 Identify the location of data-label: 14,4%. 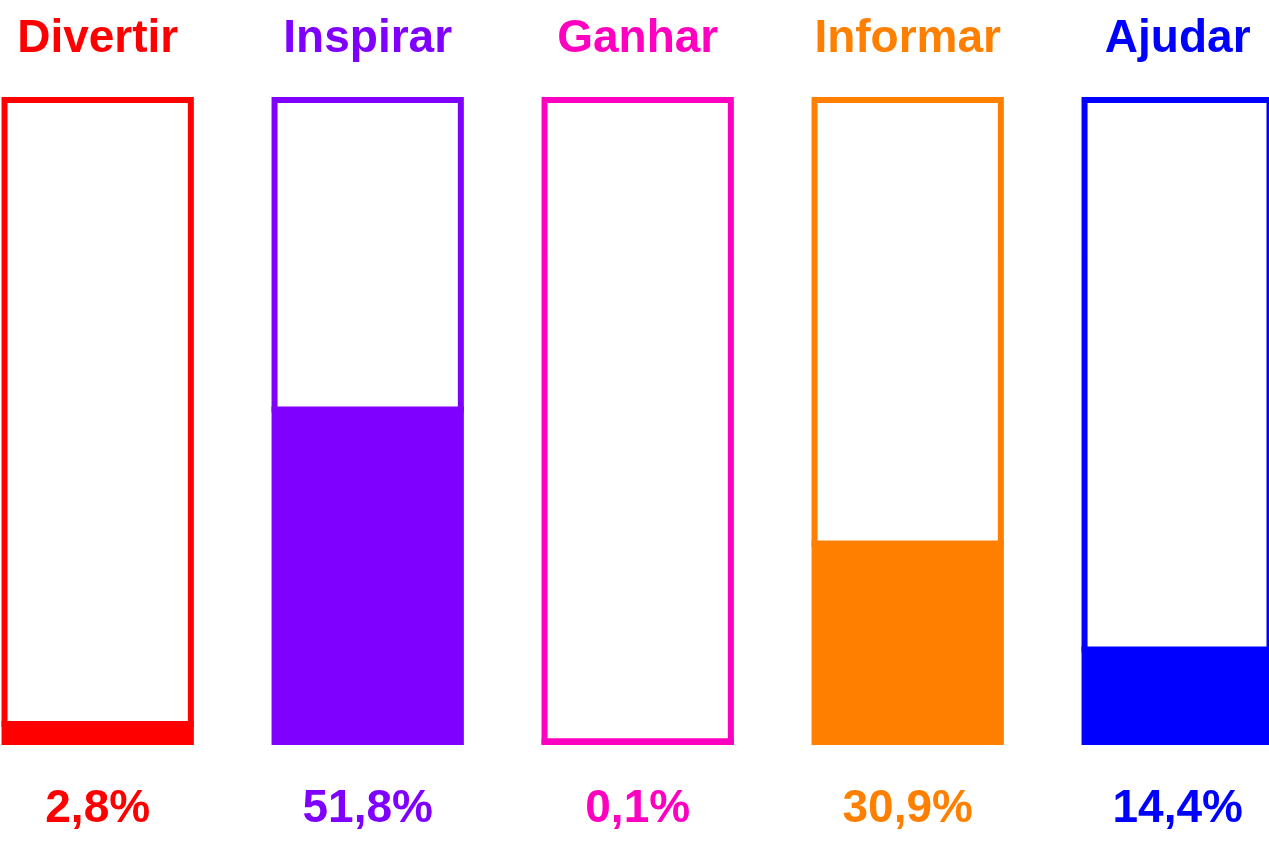
(1177, 806).